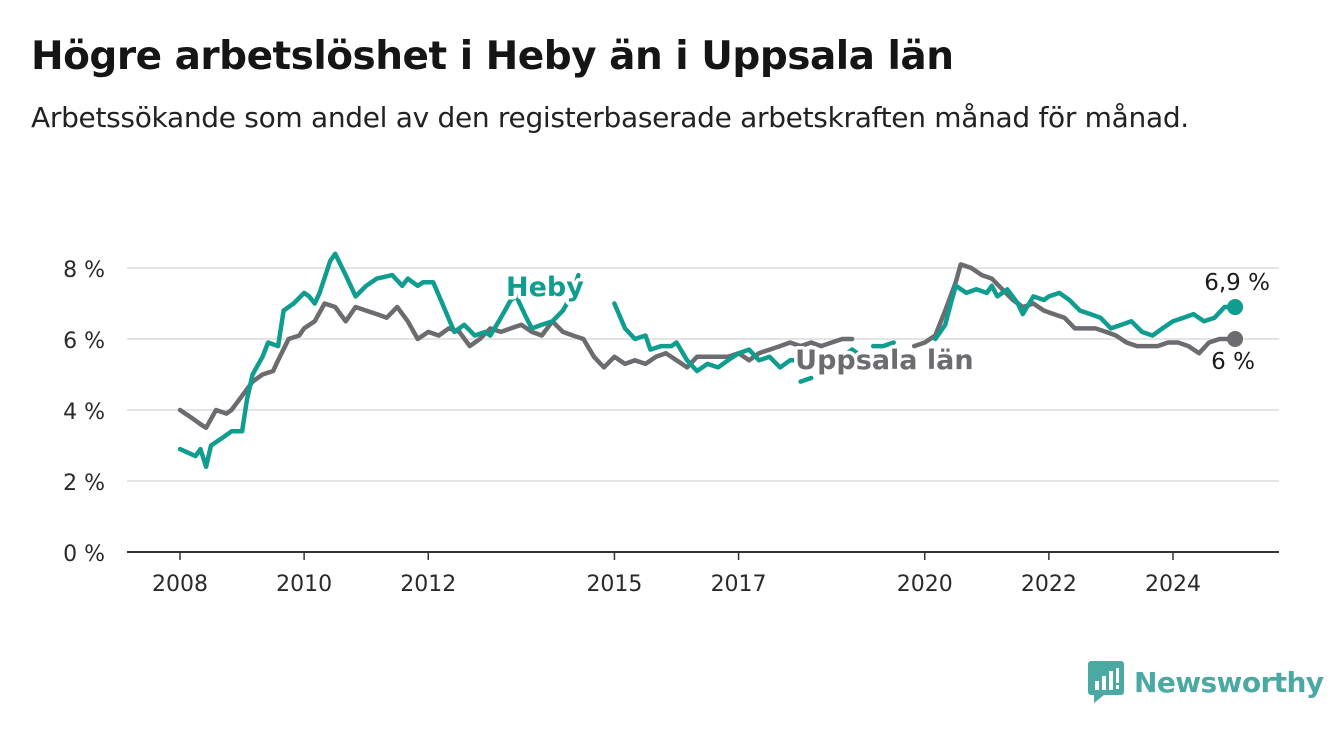  What do you see at coordinates (84, 554) in the screenshot?
I see `y-tick-label: 0 %` at bounding box center [84, 554].